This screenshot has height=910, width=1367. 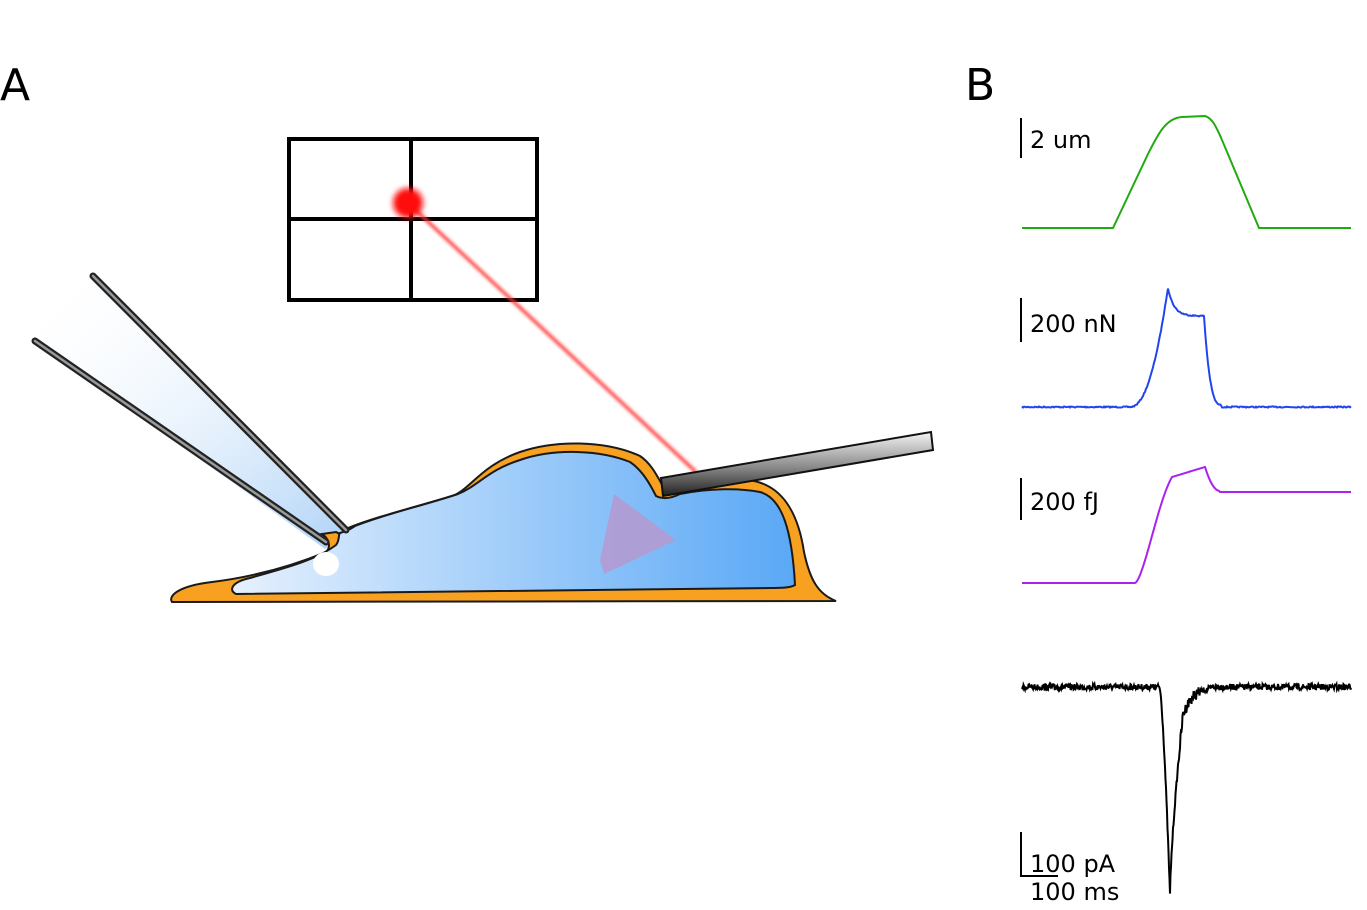 What do you see at coordinates (1074, 892) in the screenshot?
I see `scale-label-time: 100 ms` at bounding box center [1074, 892].